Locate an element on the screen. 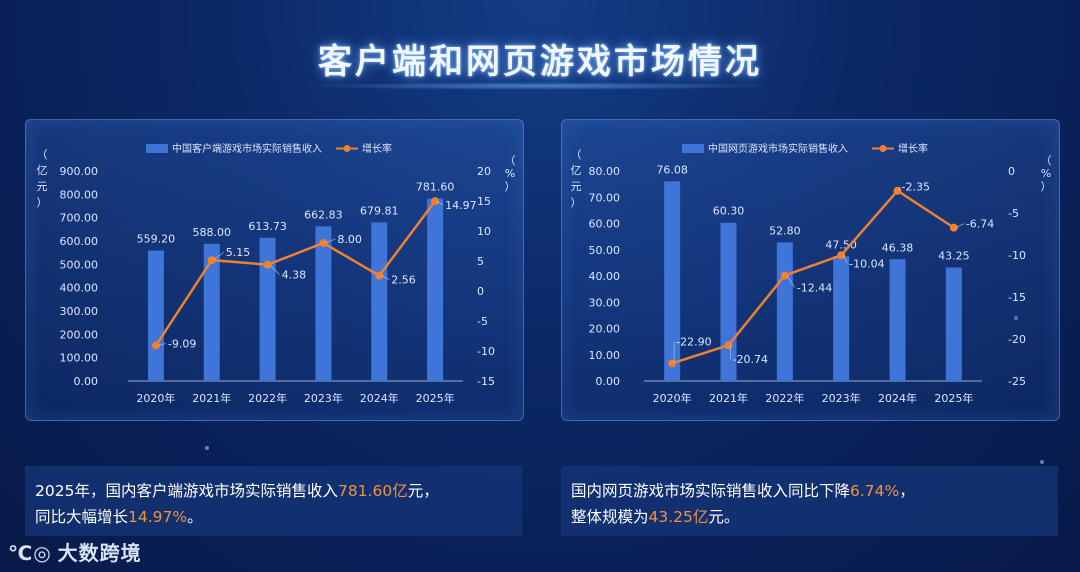  right-tick-label: -20 is located at coordinates (1017, 339).